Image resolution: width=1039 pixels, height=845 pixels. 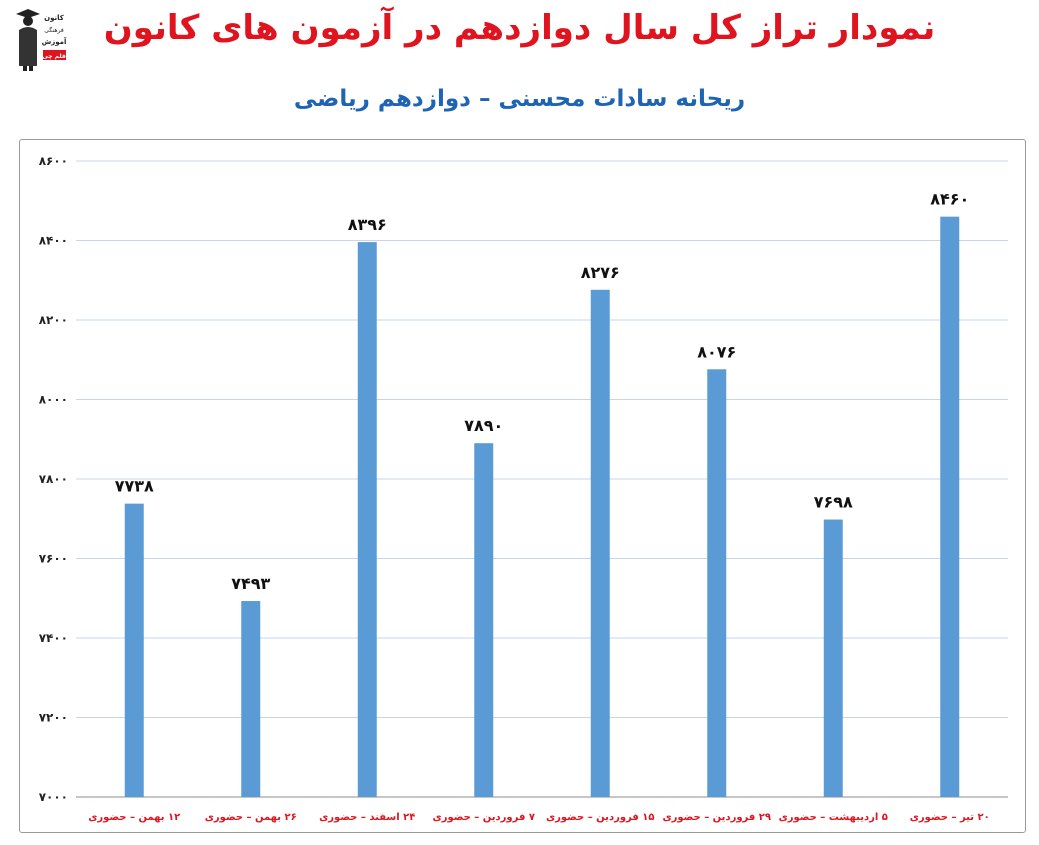 I want to click on data-label: ۷۸۹۰, so click(x=483, y=425).